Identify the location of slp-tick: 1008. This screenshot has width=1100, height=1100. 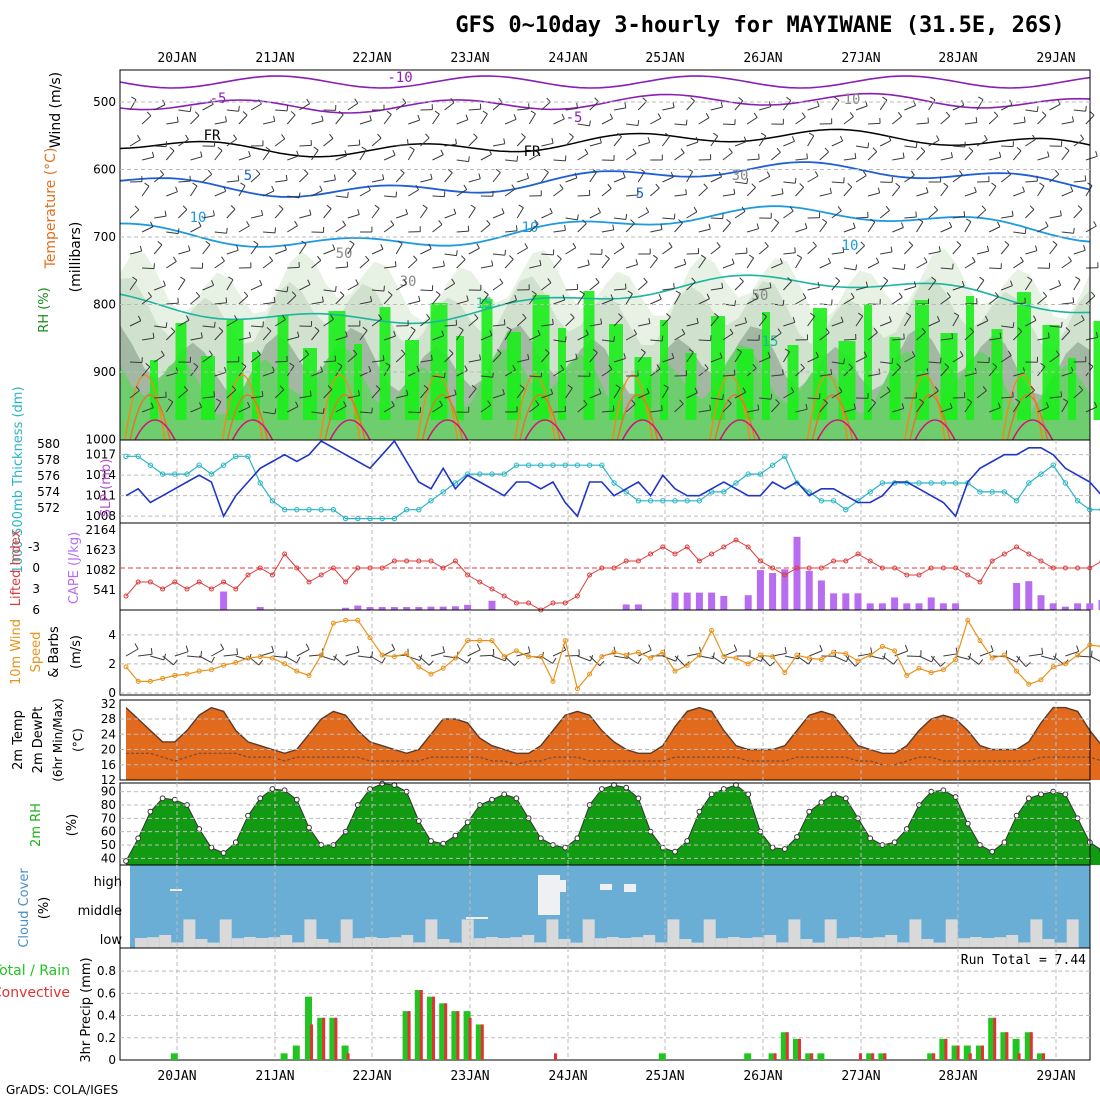
(100, 516).